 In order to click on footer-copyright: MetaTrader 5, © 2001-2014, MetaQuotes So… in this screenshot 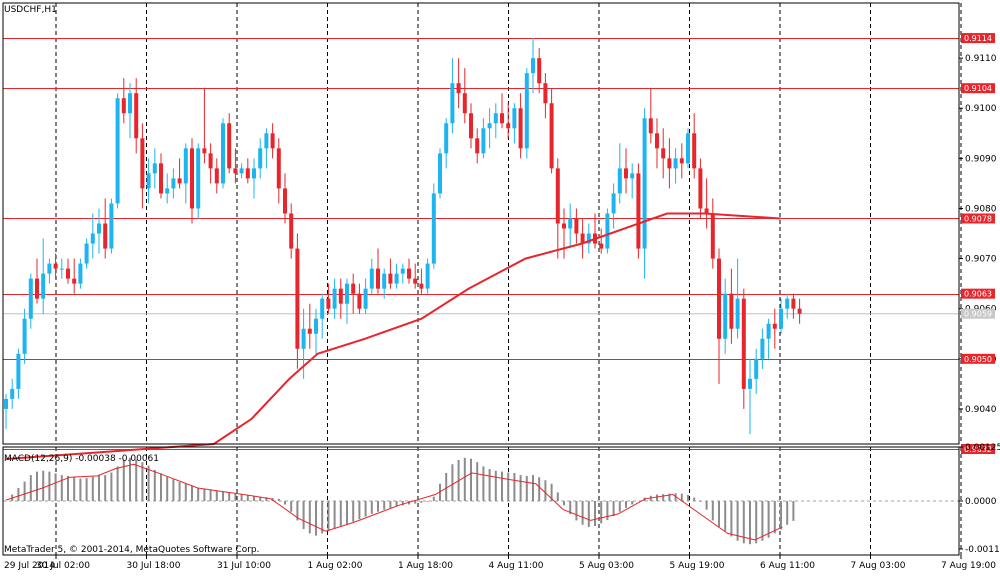, I will do `click(132, 550)`.